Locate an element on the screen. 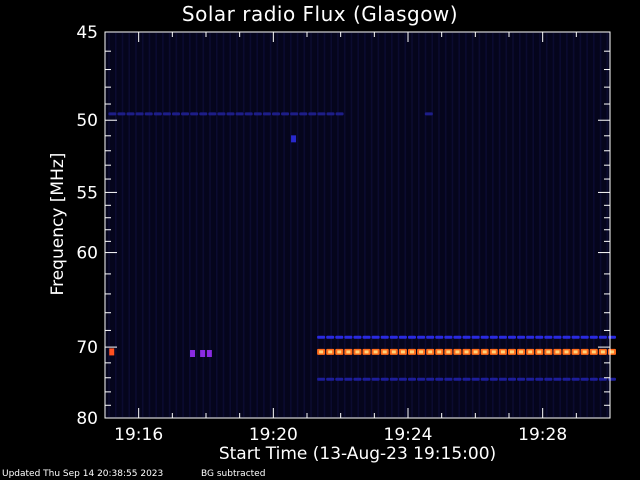  x-tick-label: 19:20 is located at coordinates (273, 435).